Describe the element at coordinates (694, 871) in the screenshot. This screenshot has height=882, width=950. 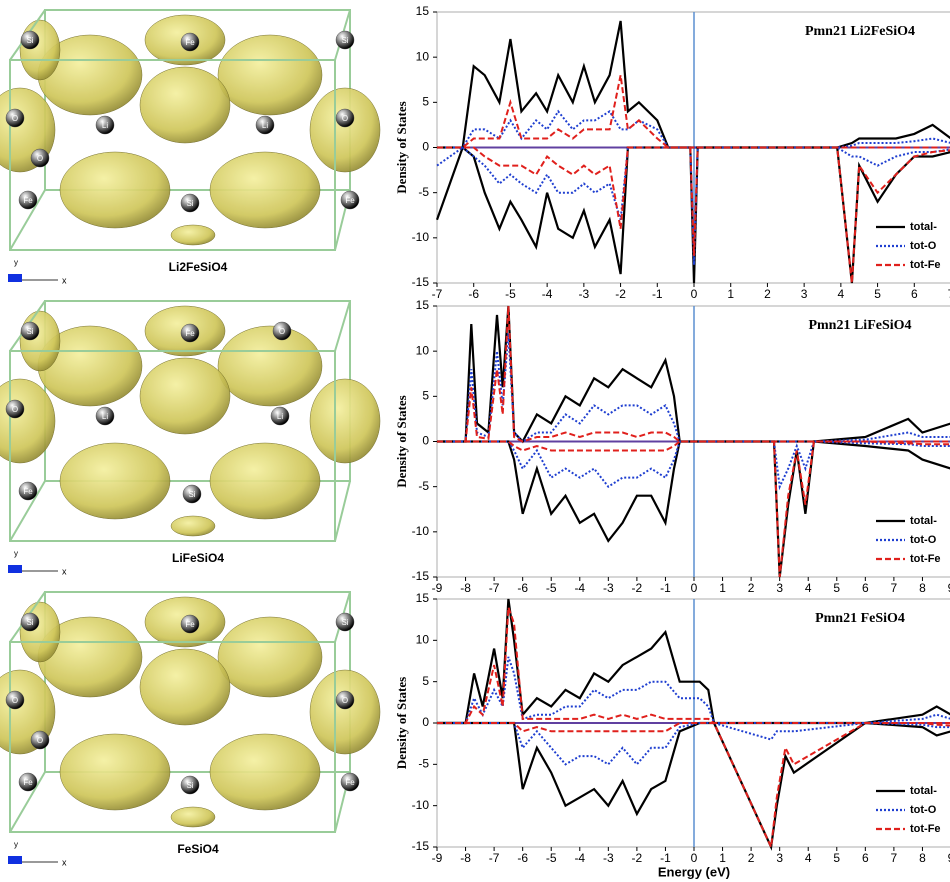
I see `x-axis-label: Energy (eV)` at that location.